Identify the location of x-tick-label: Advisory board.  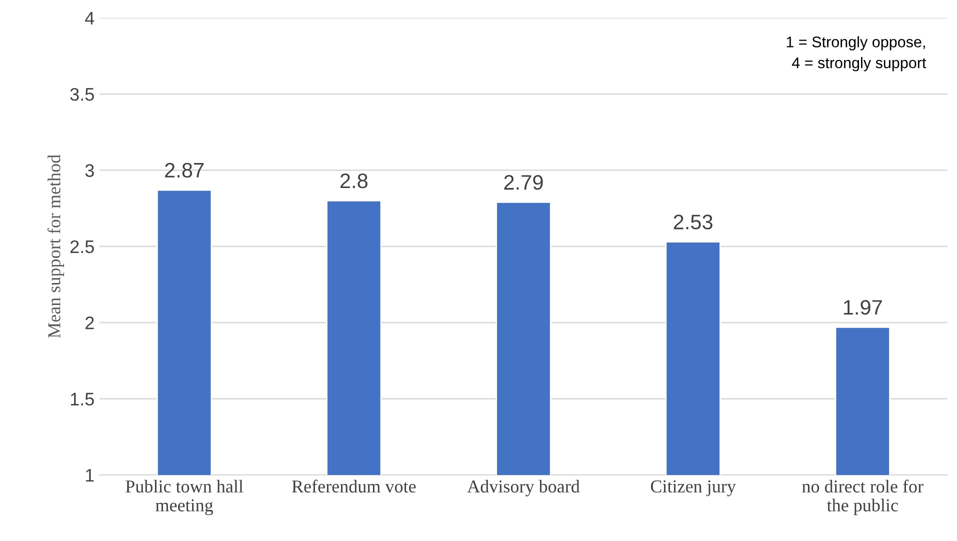
(523, 488).